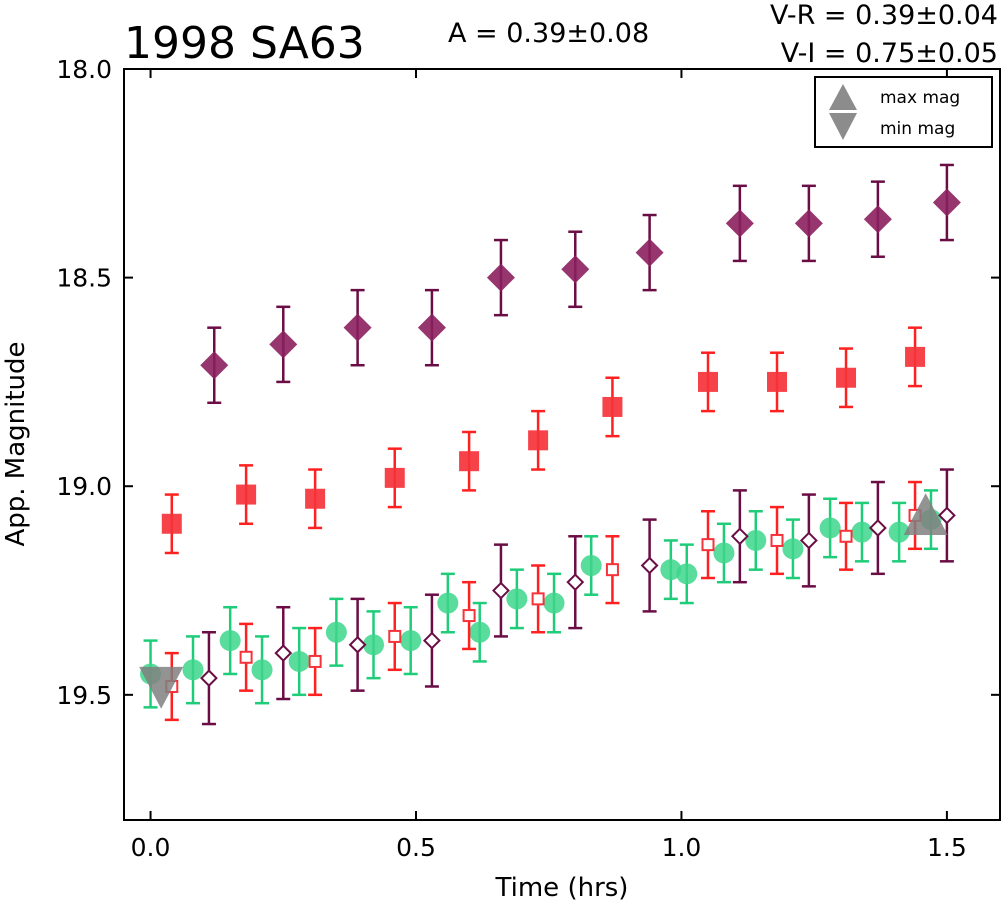 This screenshot has height=904, width=1001. Describe the element at coordinates (925, 514) in the screenshot. I see `max-mag-triangle-up-icon` at that location.